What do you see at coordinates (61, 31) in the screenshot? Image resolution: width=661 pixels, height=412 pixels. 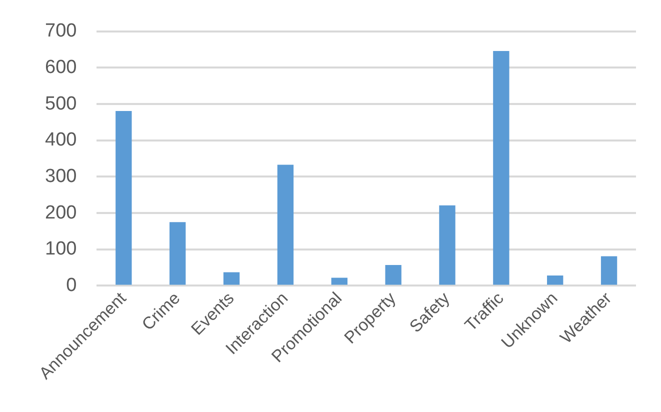 I see `y-tick-label: 700` at bounding box center [61, 31].